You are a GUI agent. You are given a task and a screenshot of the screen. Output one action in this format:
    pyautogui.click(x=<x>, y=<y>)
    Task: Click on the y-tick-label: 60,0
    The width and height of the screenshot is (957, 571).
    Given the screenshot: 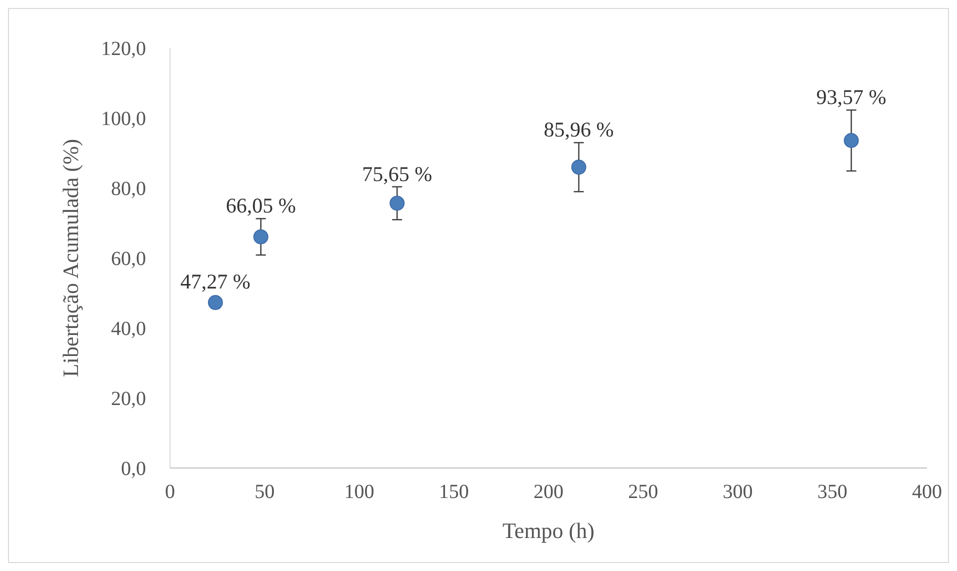 What is the action you would take?
    pyautogui.click(x=128, y=259)
    